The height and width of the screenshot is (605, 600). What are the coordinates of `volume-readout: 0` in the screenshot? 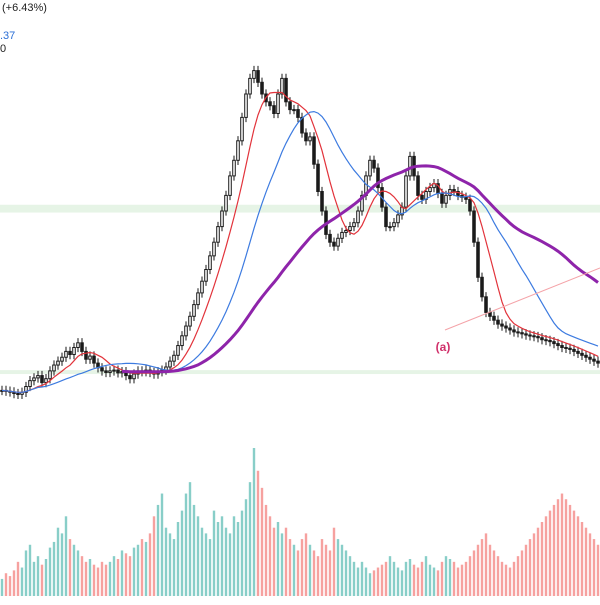 It's located at (3, 49).